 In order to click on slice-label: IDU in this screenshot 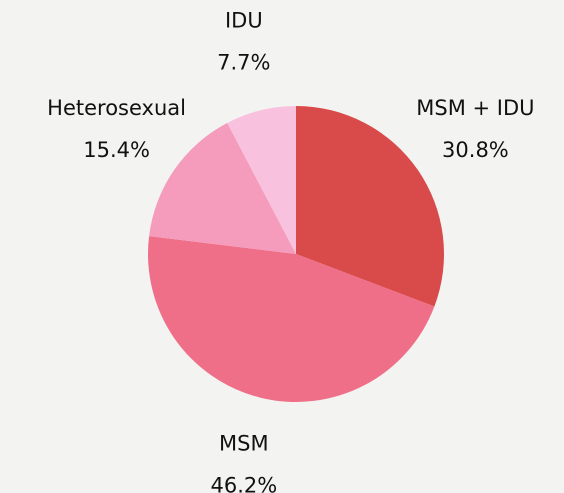, I will do `click(244, 20)`.